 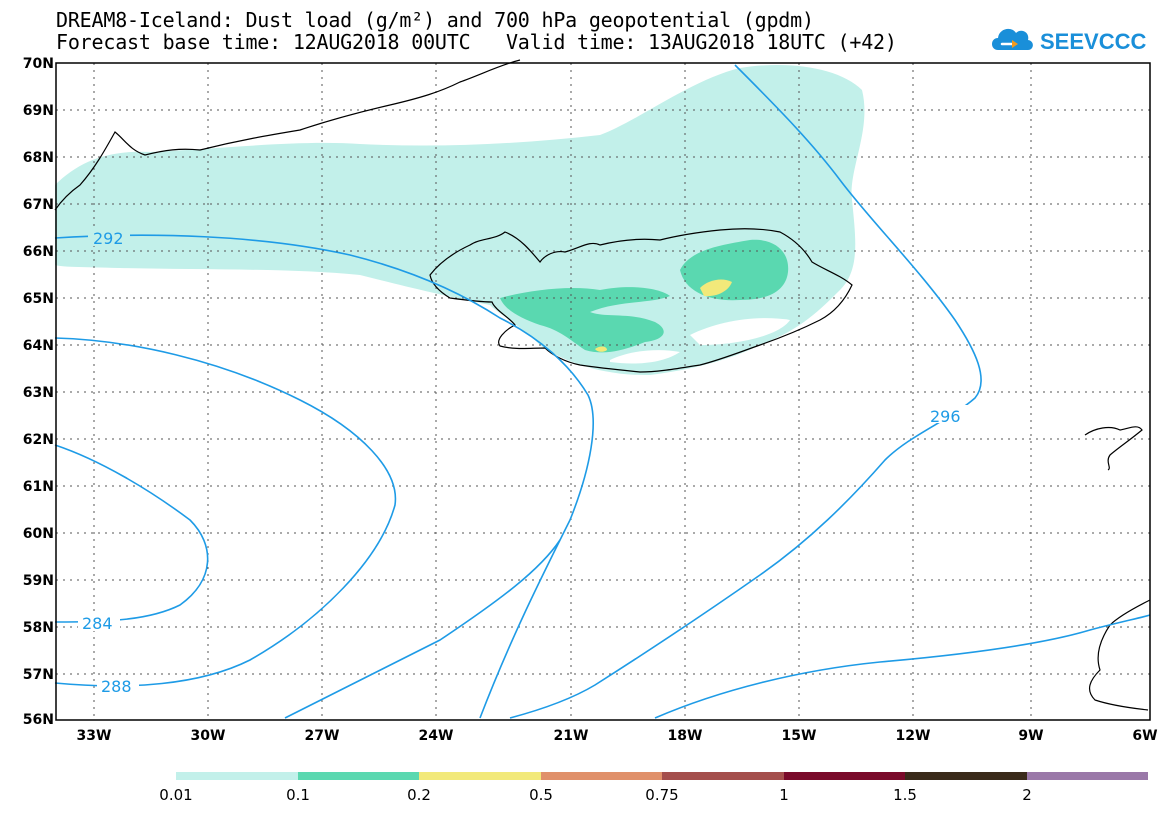 I want to click on contour-label-292: 292, so click(x=108, y=238).